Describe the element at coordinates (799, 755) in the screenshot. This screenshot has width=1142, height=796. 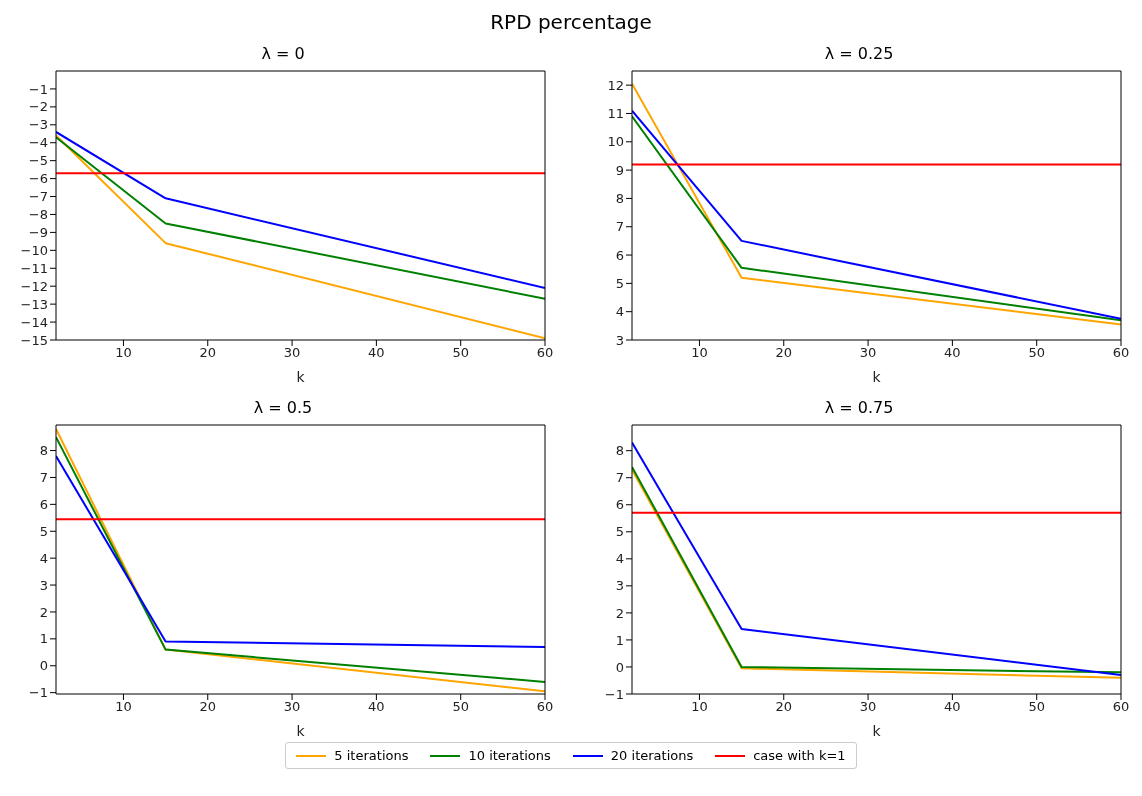
I see `legend-label: case with k=1` at that location.